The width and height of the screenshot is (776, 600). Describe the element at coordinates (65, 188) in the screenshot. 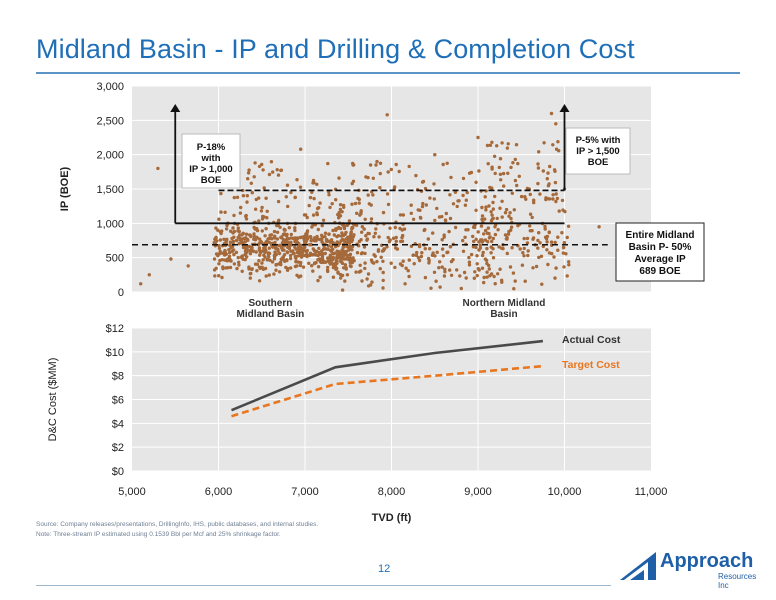

I see `scatter-y-axis-label: IP (BOE)` at that location.